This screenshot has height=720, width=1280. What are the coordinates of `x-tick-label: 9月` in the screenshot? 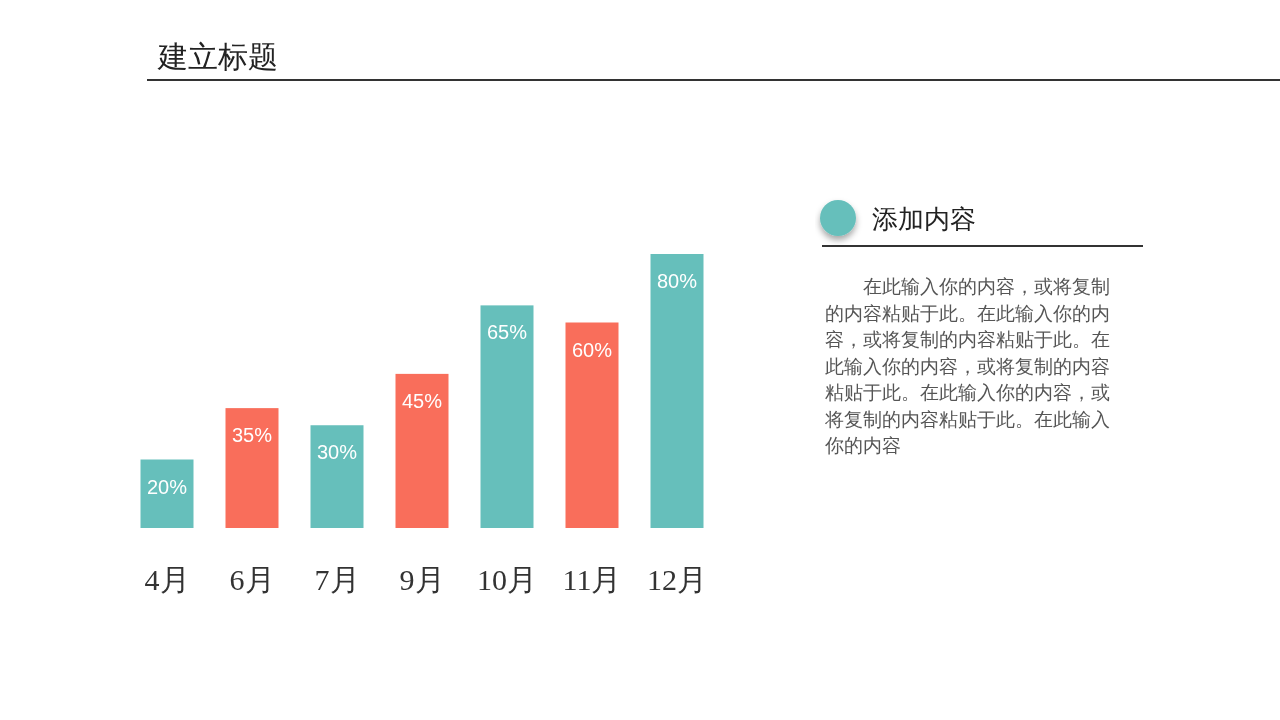 It's located at (422, 579).